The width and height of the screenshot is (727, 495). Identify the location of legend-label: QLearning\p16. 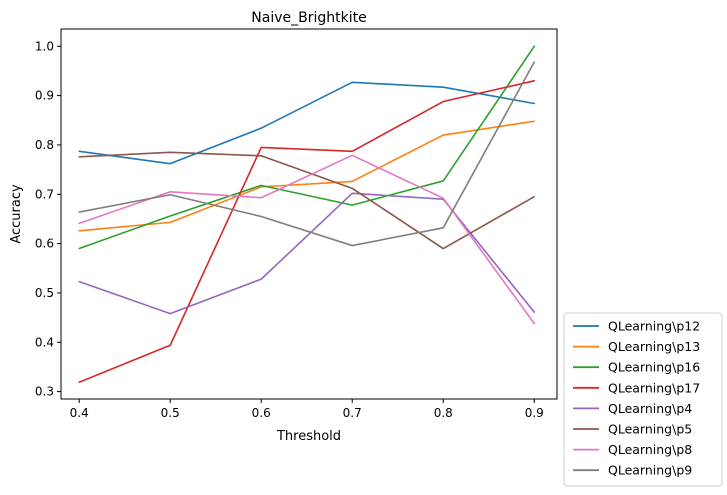
(654, 367).